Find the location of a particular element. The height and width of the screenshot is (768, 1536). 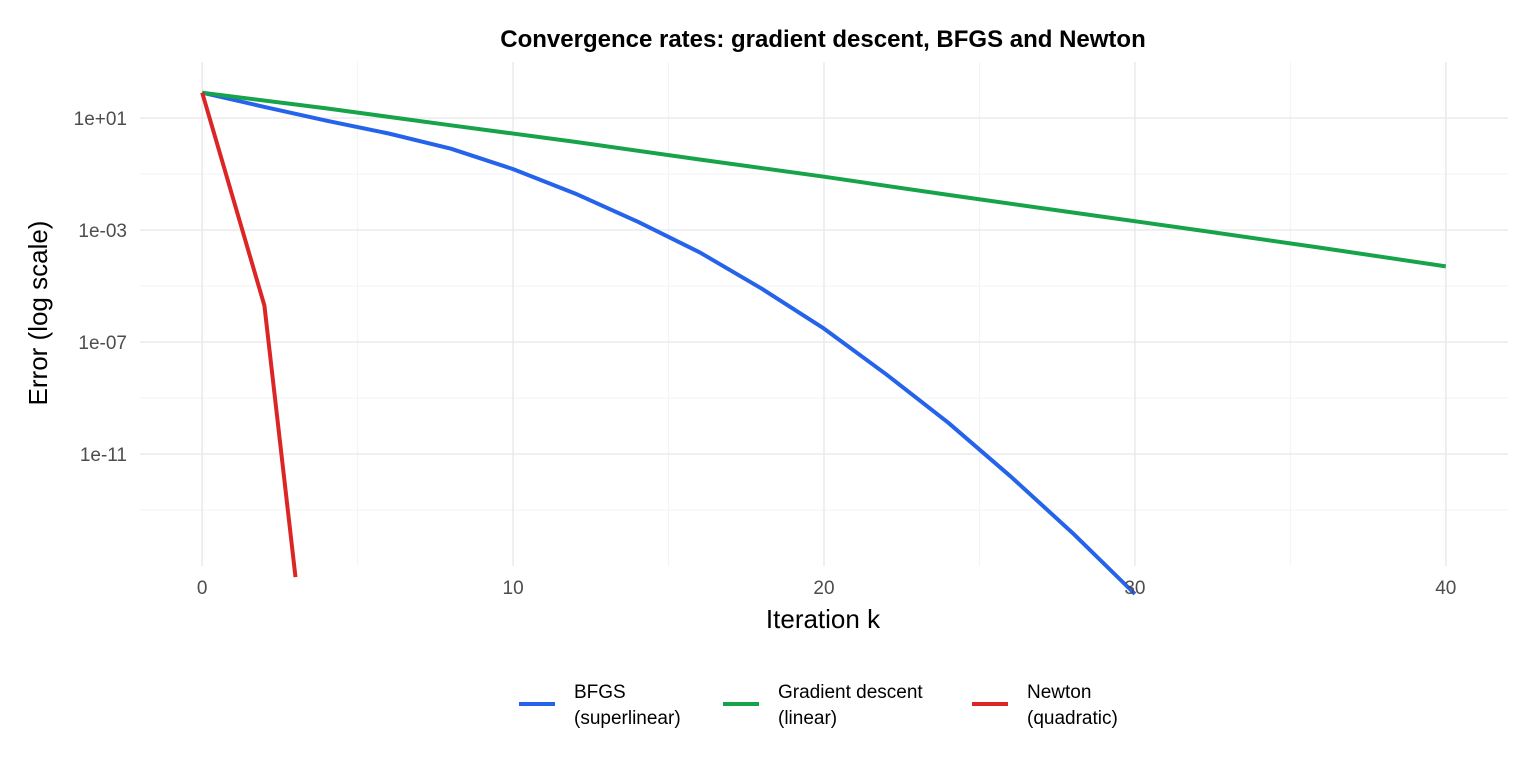

y-tick-label: 1e-11 is located at coordinates (103, 455).